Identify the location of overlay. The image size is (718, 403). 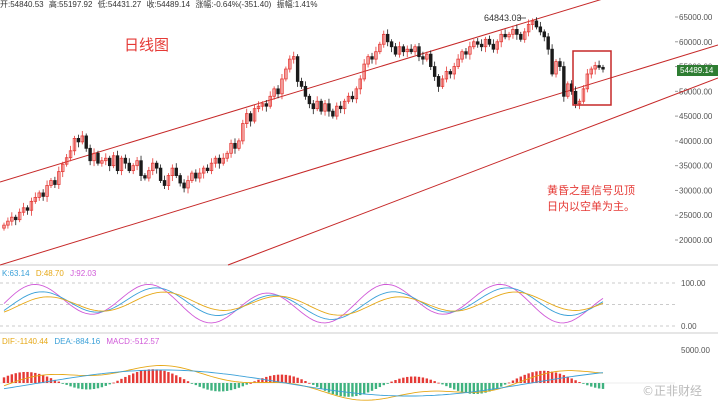
(564, 61).